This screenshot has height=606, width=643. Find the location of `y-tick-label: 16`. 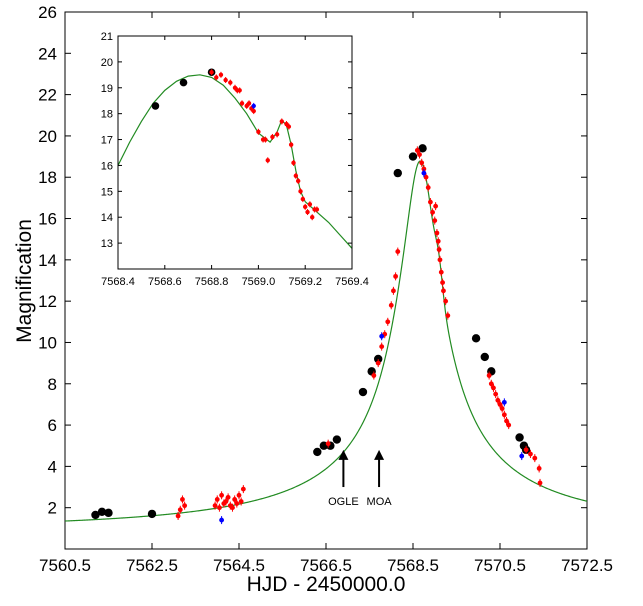

y-tick-label: 16 is located at coordinates (107, 166).